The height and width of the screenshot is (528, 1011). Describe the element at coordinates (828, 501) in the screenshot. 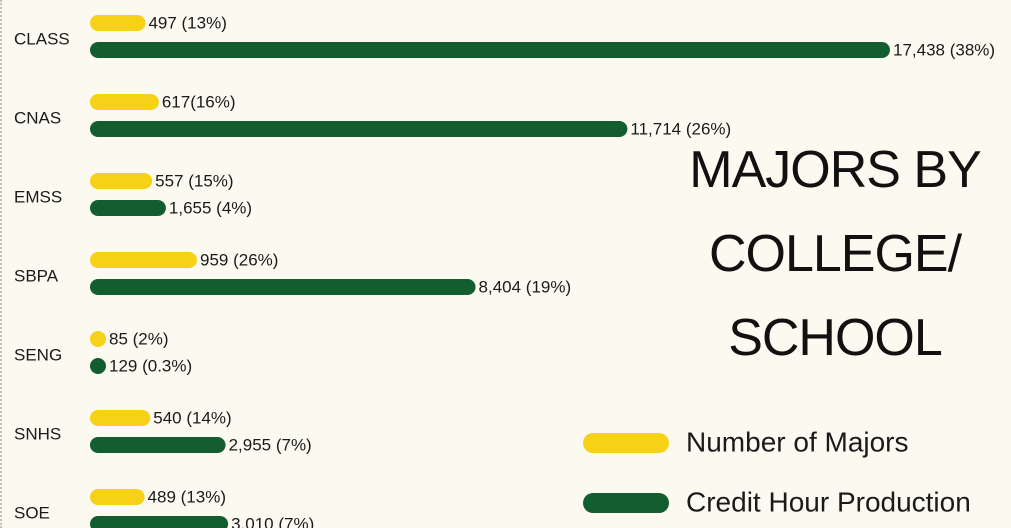

I see `legend-label: Credit Hour Production` at that location.